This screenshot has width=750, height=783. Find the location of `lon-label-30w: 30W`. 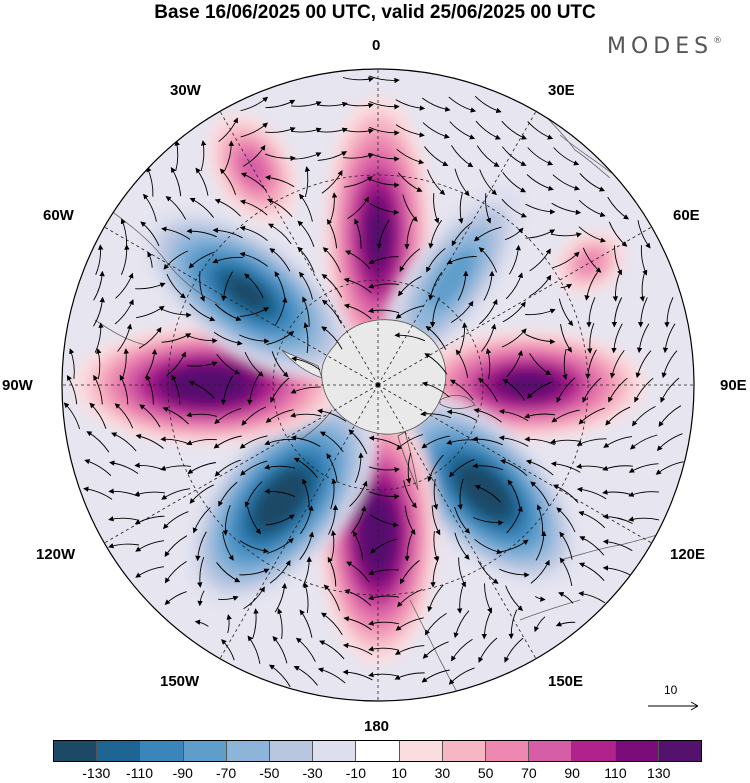

lon-label-30w: 30W is located at coordinates (185, 90).